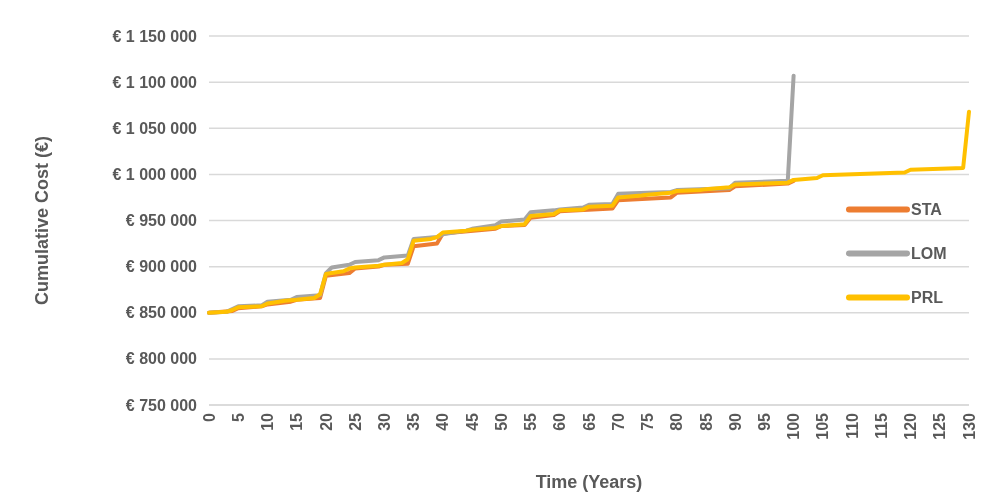 The image size is (1002, 496). Describe the element at coordinates (823, 426) in the screenshot. I see `x-tick-label: 105` at that location.